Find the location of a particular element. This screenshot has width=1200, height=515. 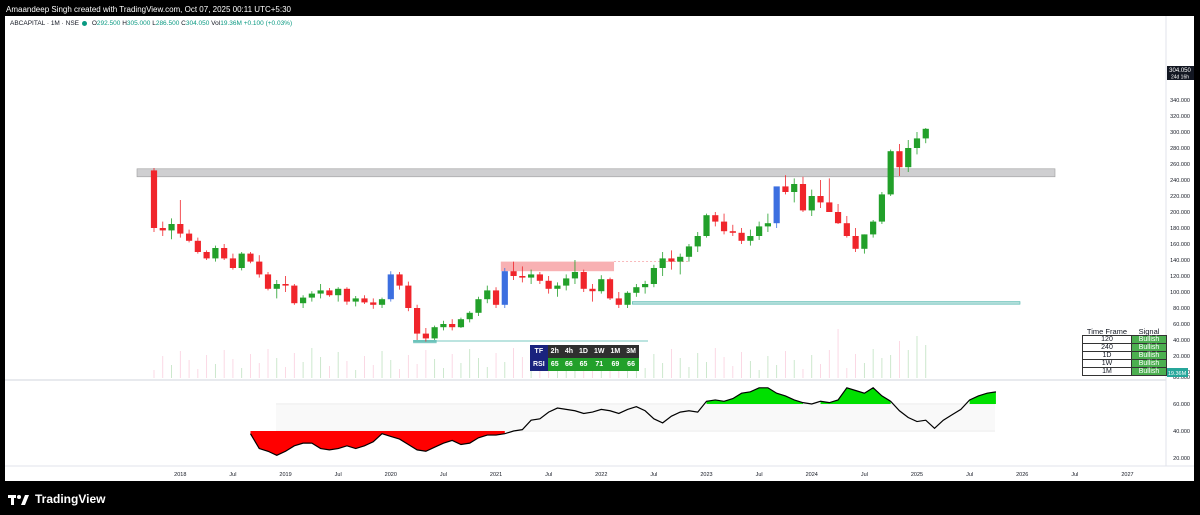

rsi-tick-label: 40.000 is located at coordinates (1181, 432).